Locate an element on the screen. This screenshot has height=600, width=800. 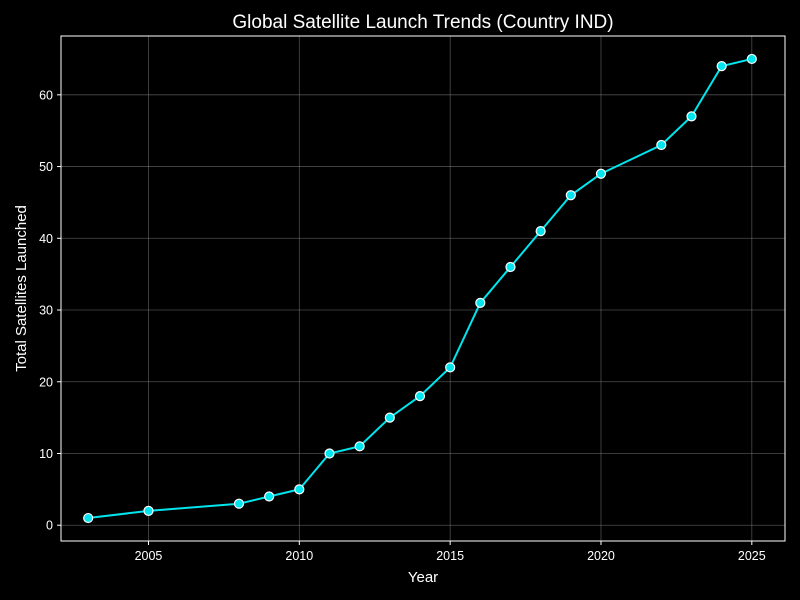
x-axis-label: Year is located at coordinates (423, 577).